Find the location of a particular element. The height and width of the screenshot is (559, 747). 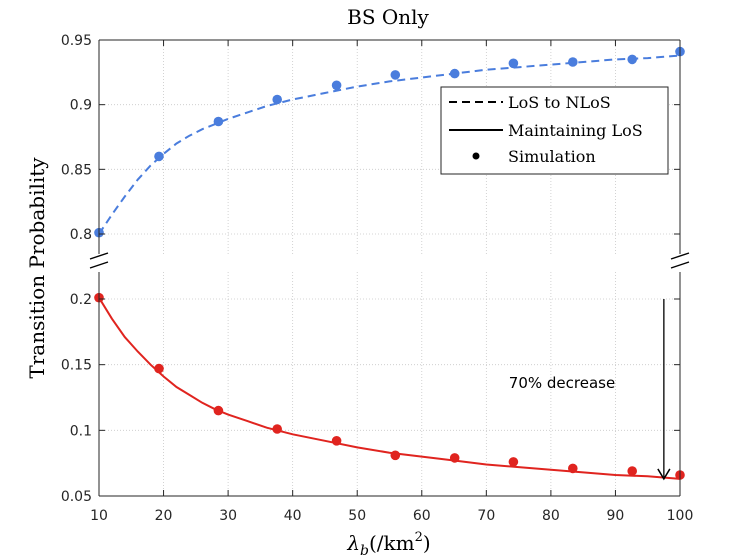

x-tick-label: 20 is located at coordinates (164, 516).